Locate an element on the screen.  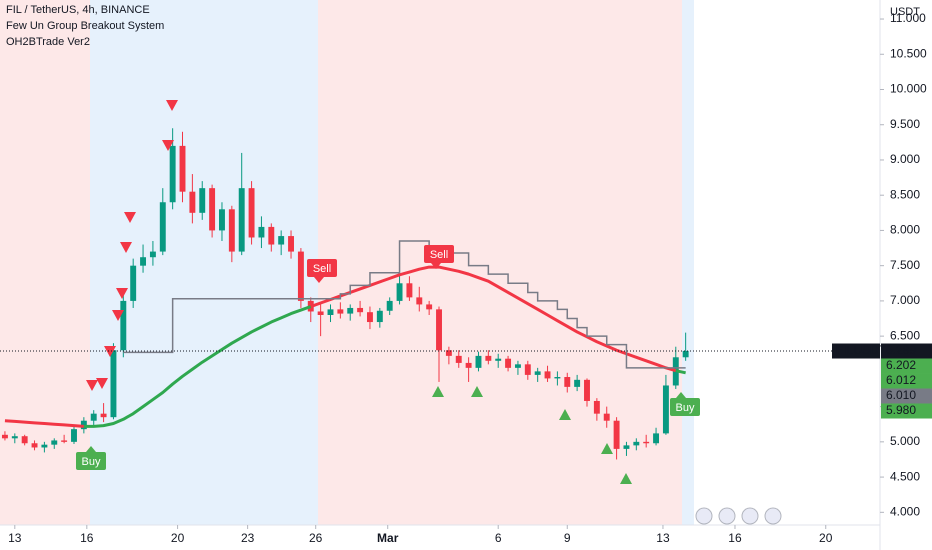
event-icons is located at coordinates (738, 516).